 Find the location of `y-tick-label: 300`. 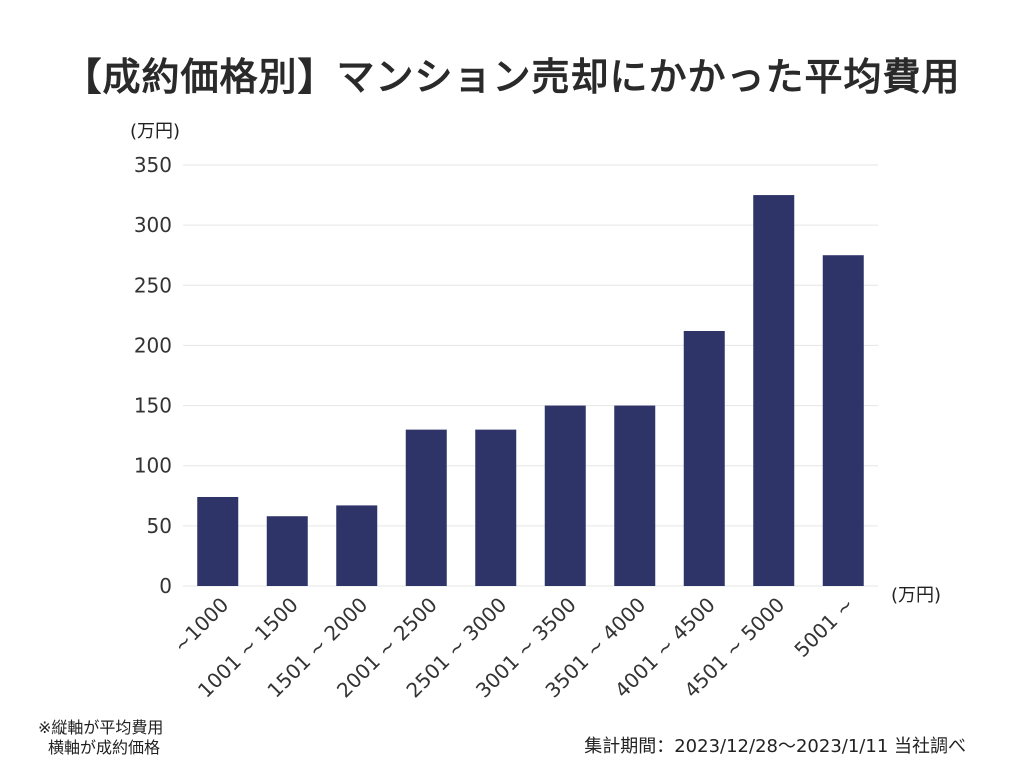

y-tick-label: 300 is located at coordinates (153, 225).